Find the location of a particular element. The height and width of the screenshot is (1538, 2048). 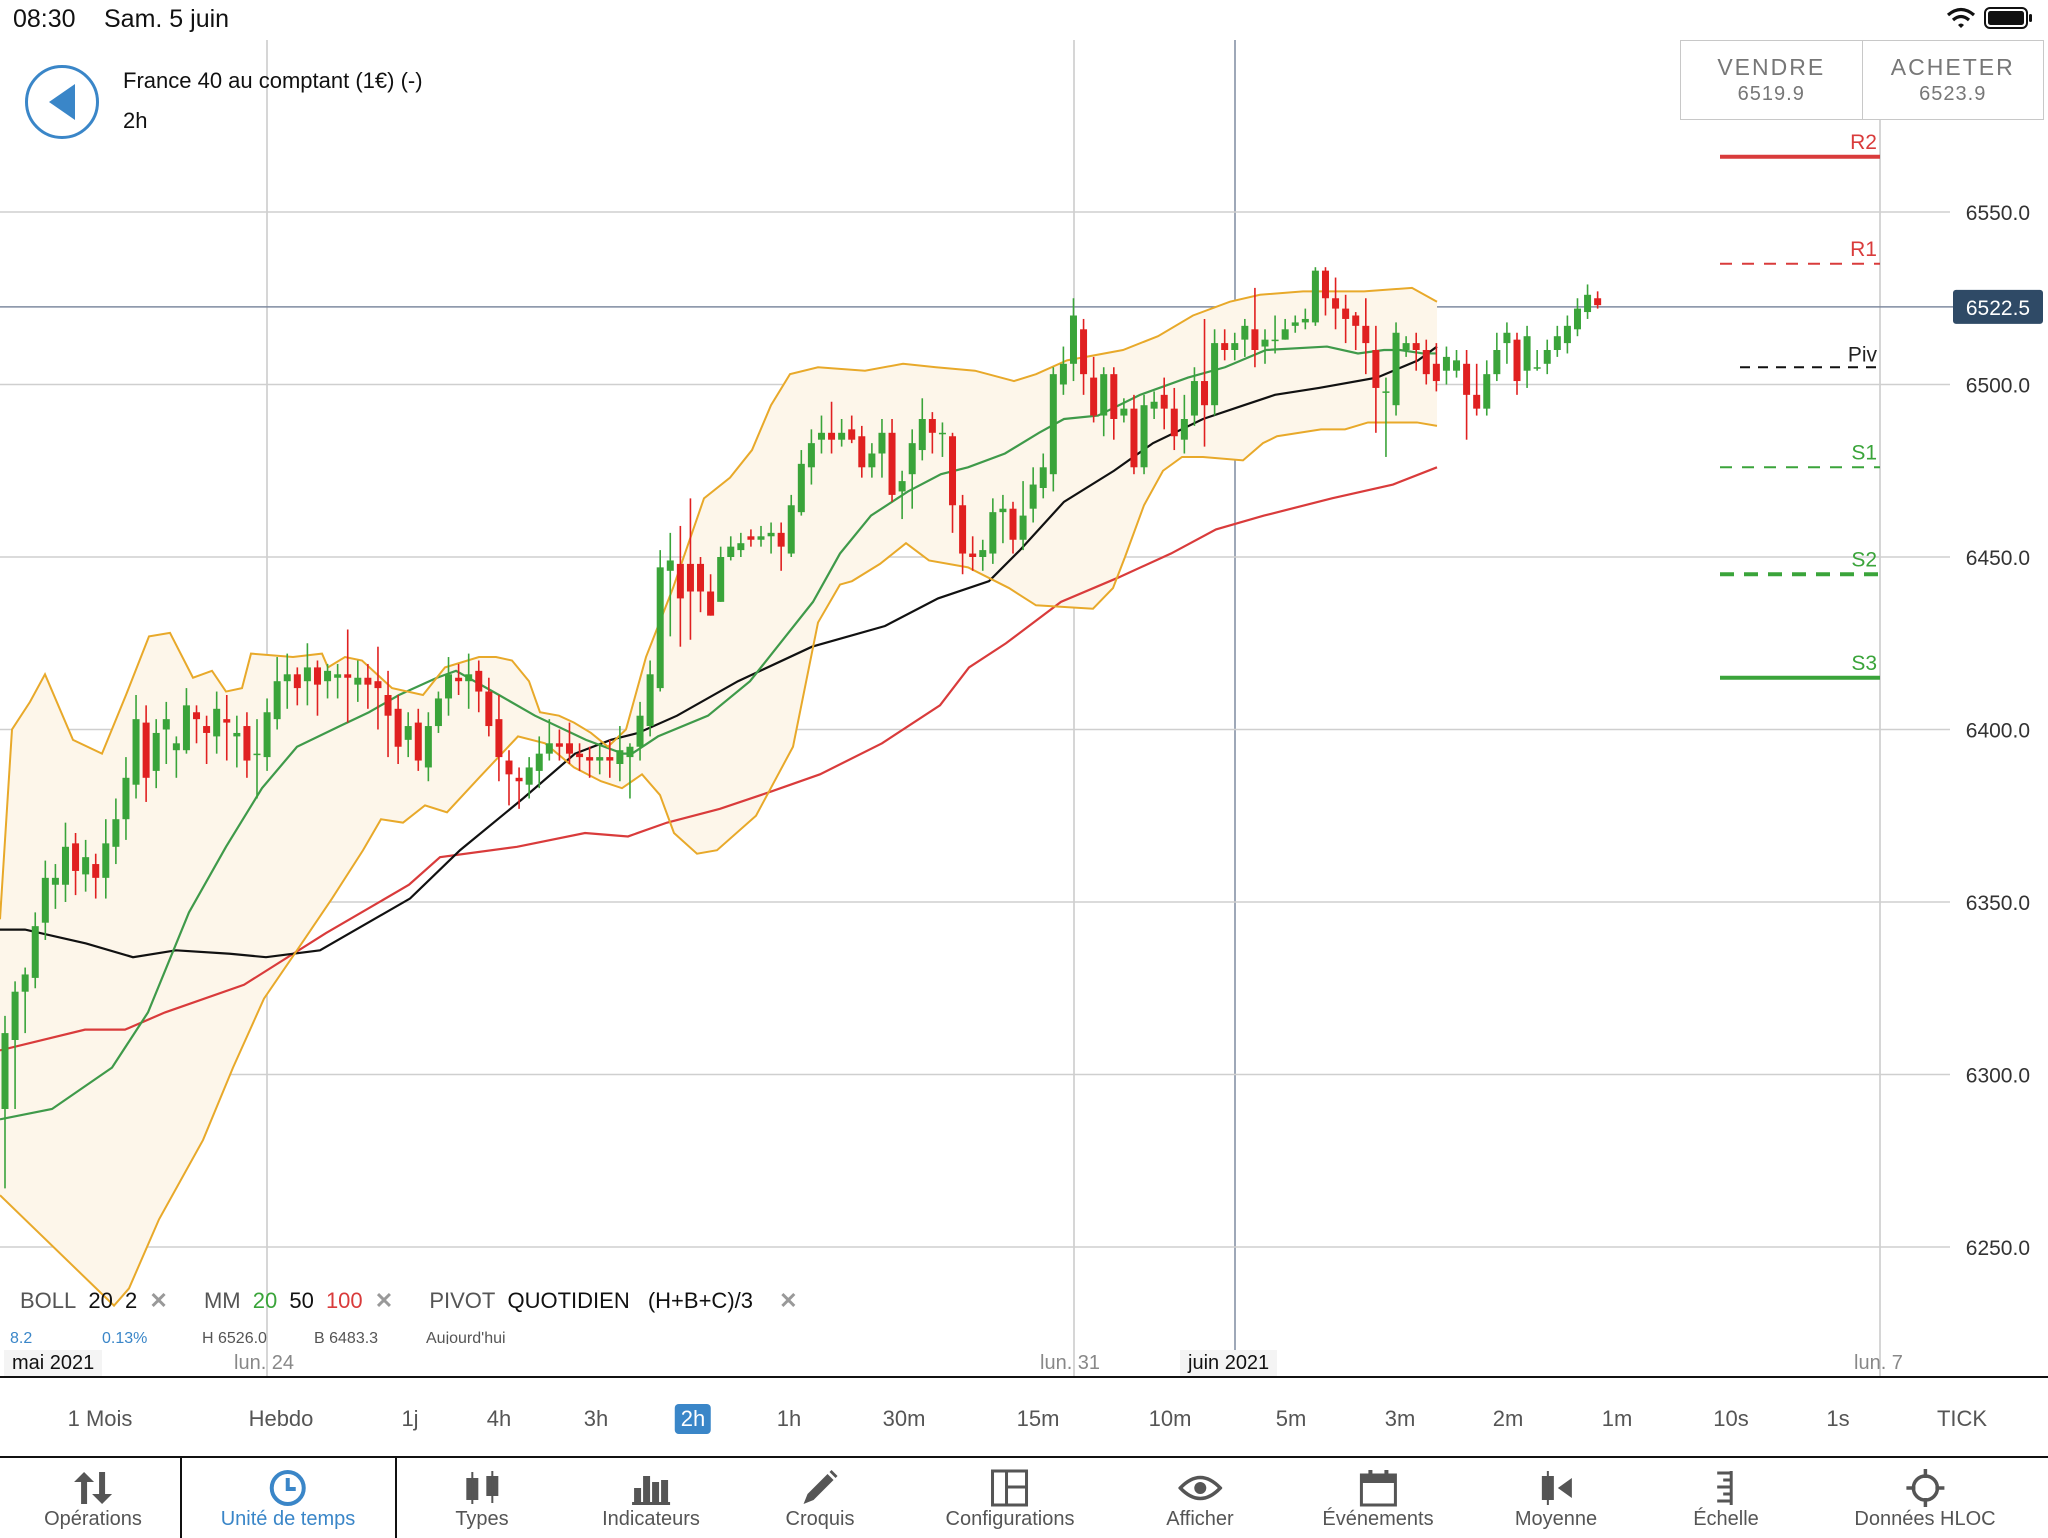

buy-button: ACHETER 6523.9 is located at coordinates (1952, 80).